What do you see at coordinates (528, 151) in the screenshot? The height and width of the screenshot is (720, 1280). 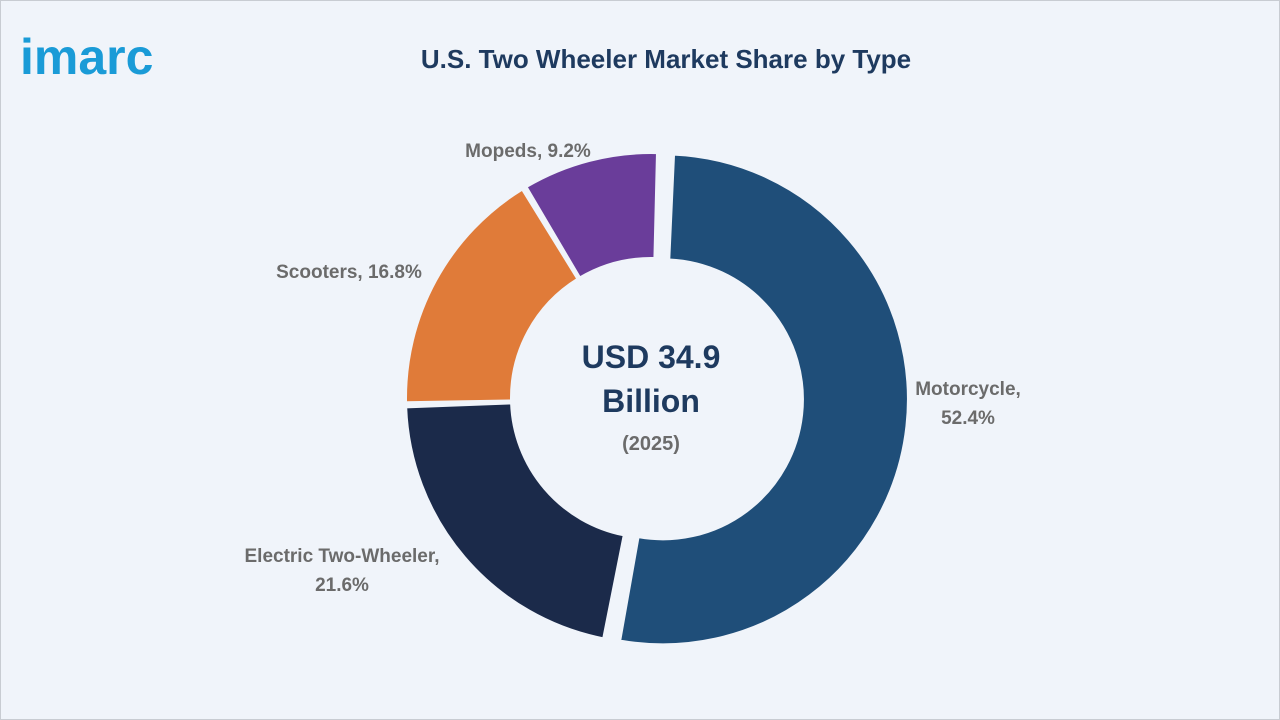 I see `label-mopeds: Mopeds, 9.2%` at bounding box center [528, 151].